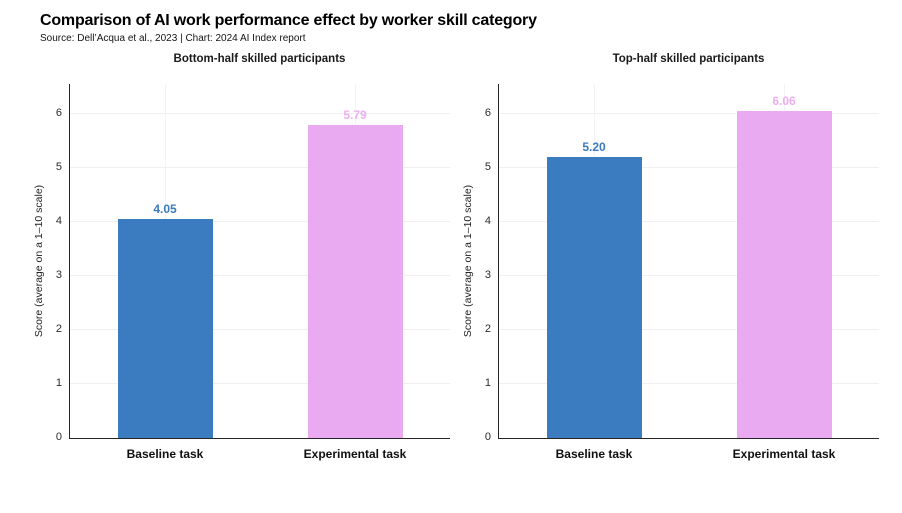  Describe the element at coordinates (259, 59) in the screenshot. I see `panel-title: Bottom-half skilled participants` at that location.